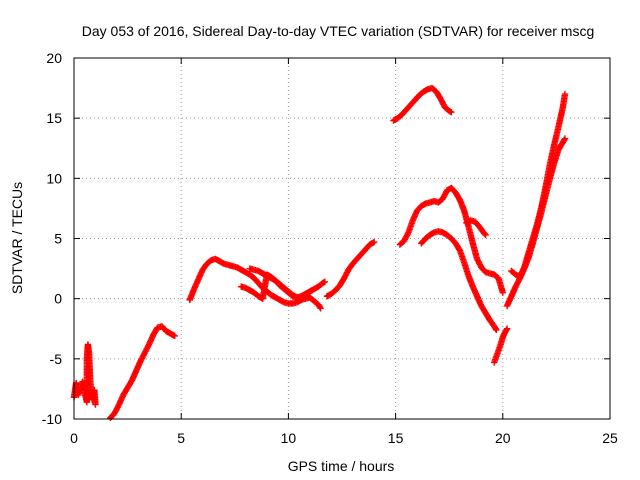 The image size is (640, 480). What do you see at coordinates (396, 438) in the screenshot?
I see `x-tick-label: 15` at bounding box center [396, 438].